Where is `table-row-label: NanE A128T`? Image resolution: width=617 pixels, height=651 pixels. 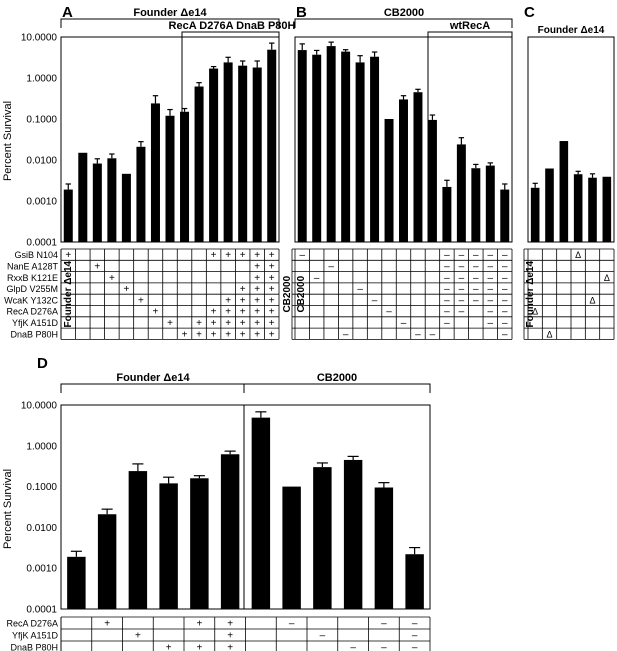
table-row-label: NanE A128T is located at coordinates (33, 266).